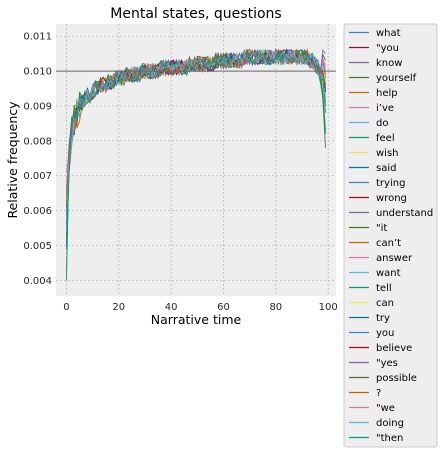 Image resolution: width=444 pixels, height=454 pixels. Describe the element at coordinates (328, 307) in the screenshot. I see `x-tick-label: 100` at that location.